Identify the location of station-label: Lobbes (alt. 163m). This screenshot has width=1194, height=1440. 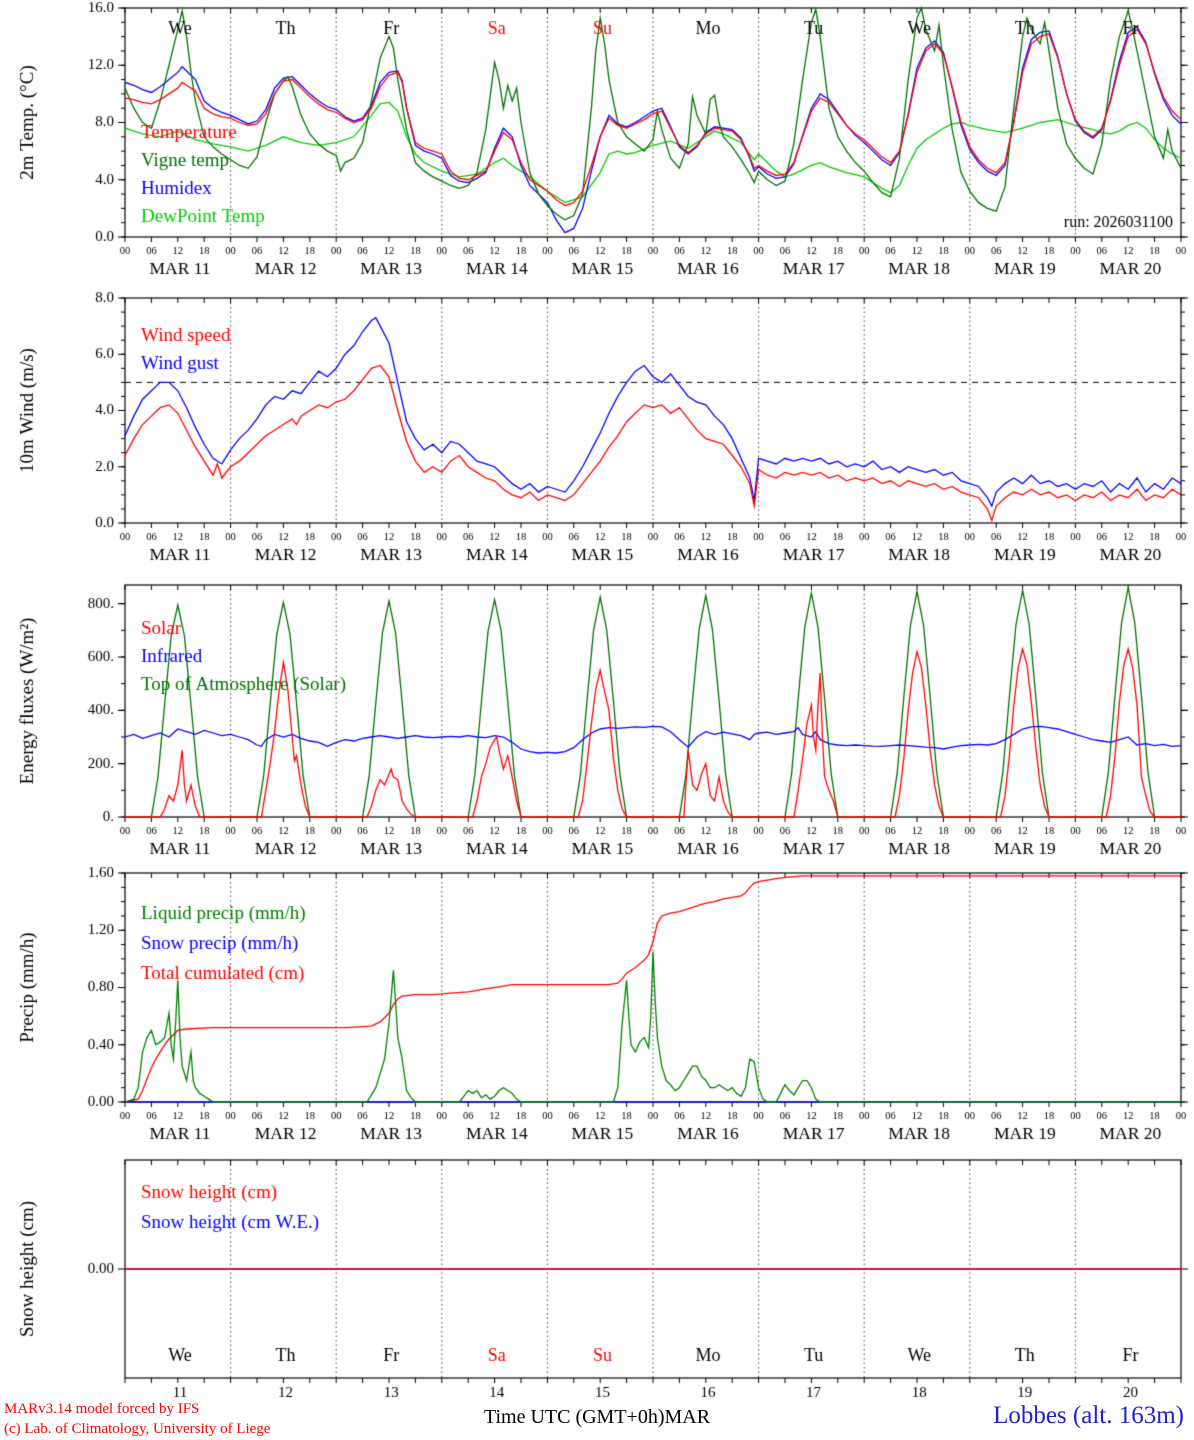
(1088, 1415).